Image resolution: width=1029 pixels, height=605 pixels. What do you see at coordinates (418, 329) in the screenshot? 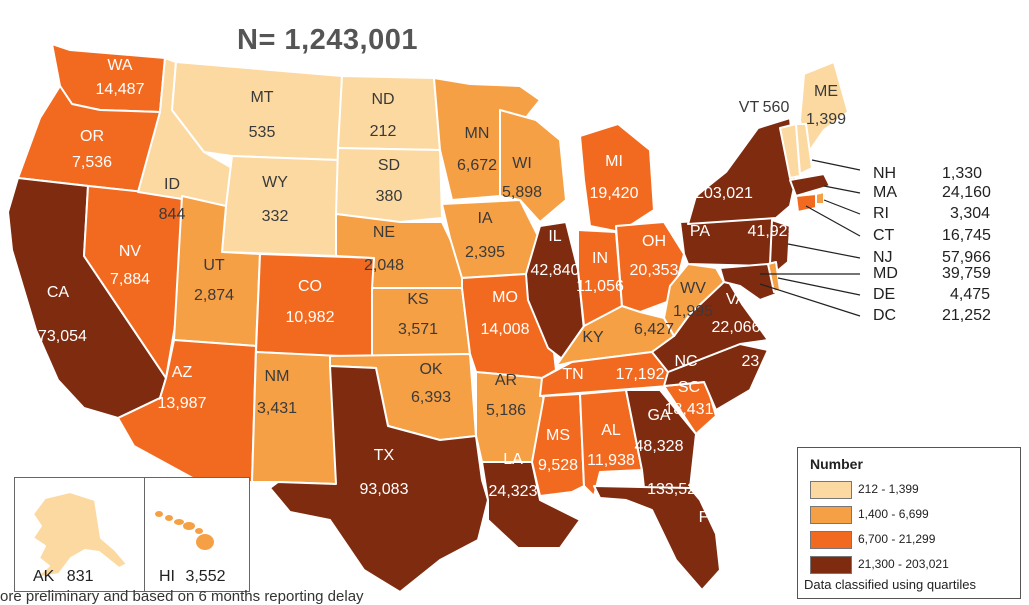
I see `state-value-ks: 3,571` at bounding box center [418, 329].